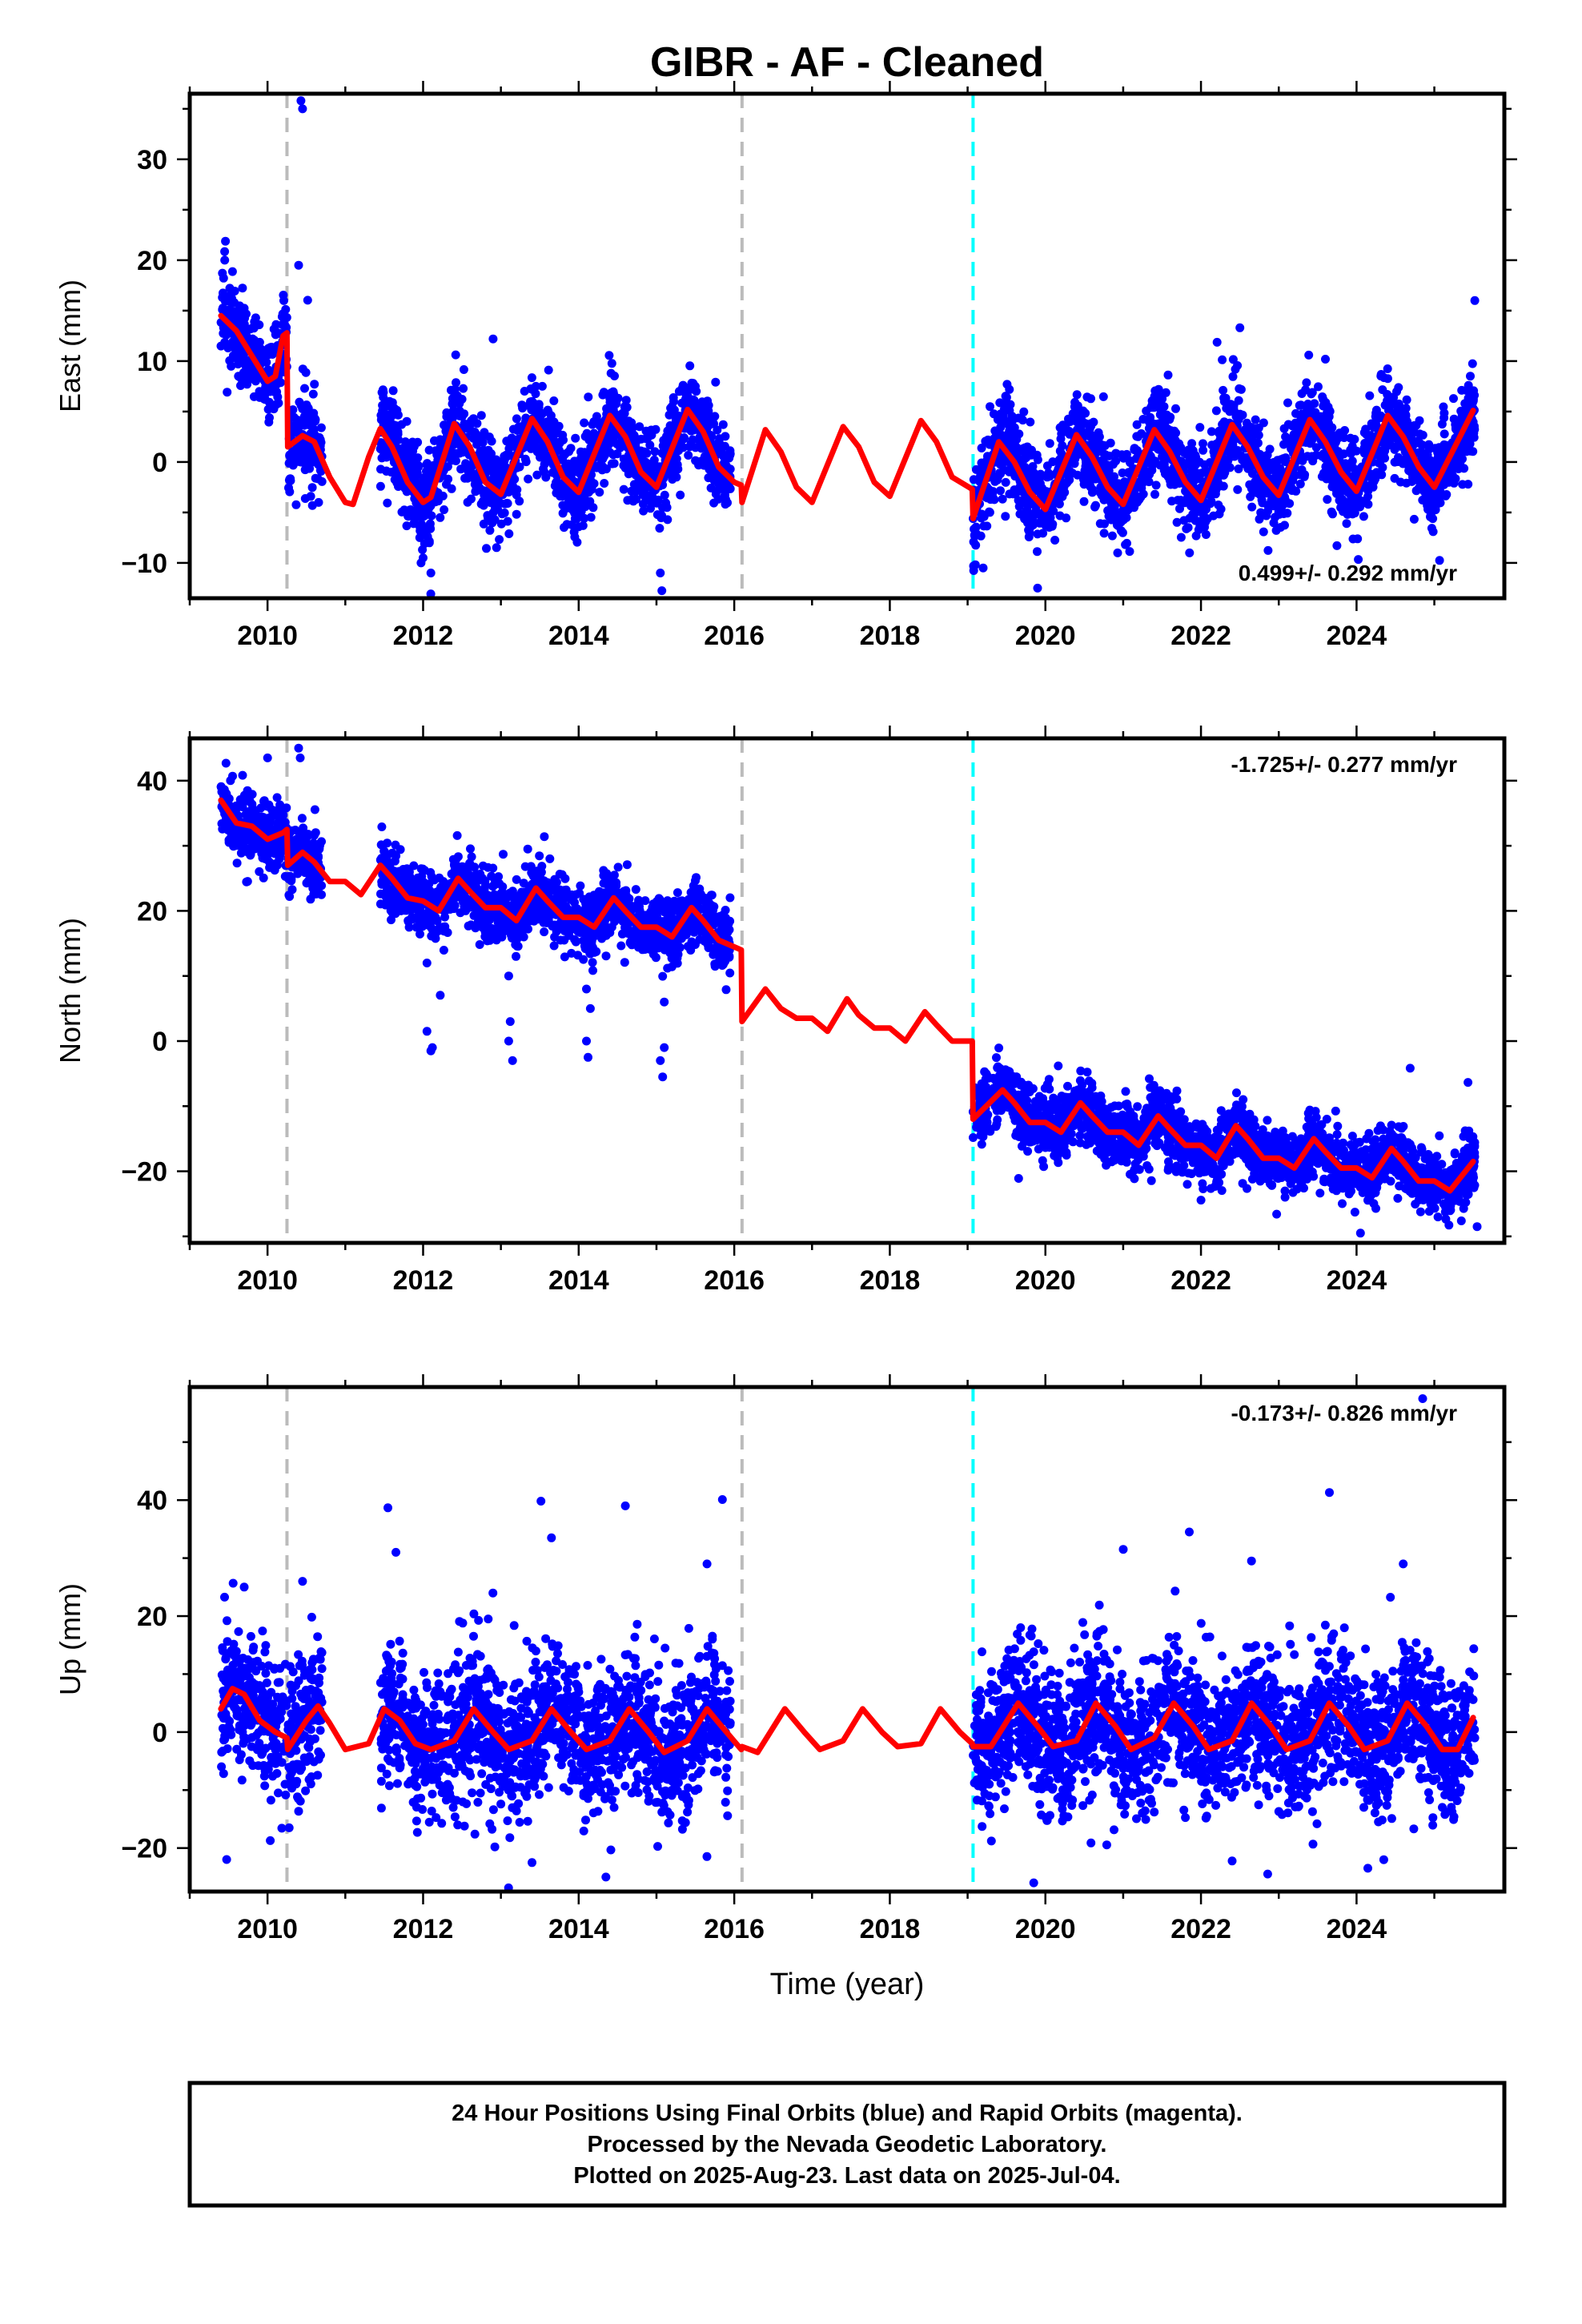 The width and height of the screenshot is (1582, 2324). What do you see at coordinates (267, 636) in the screenshot?
I see `x-tick-label: 2010` at bounding box center [267, 636].